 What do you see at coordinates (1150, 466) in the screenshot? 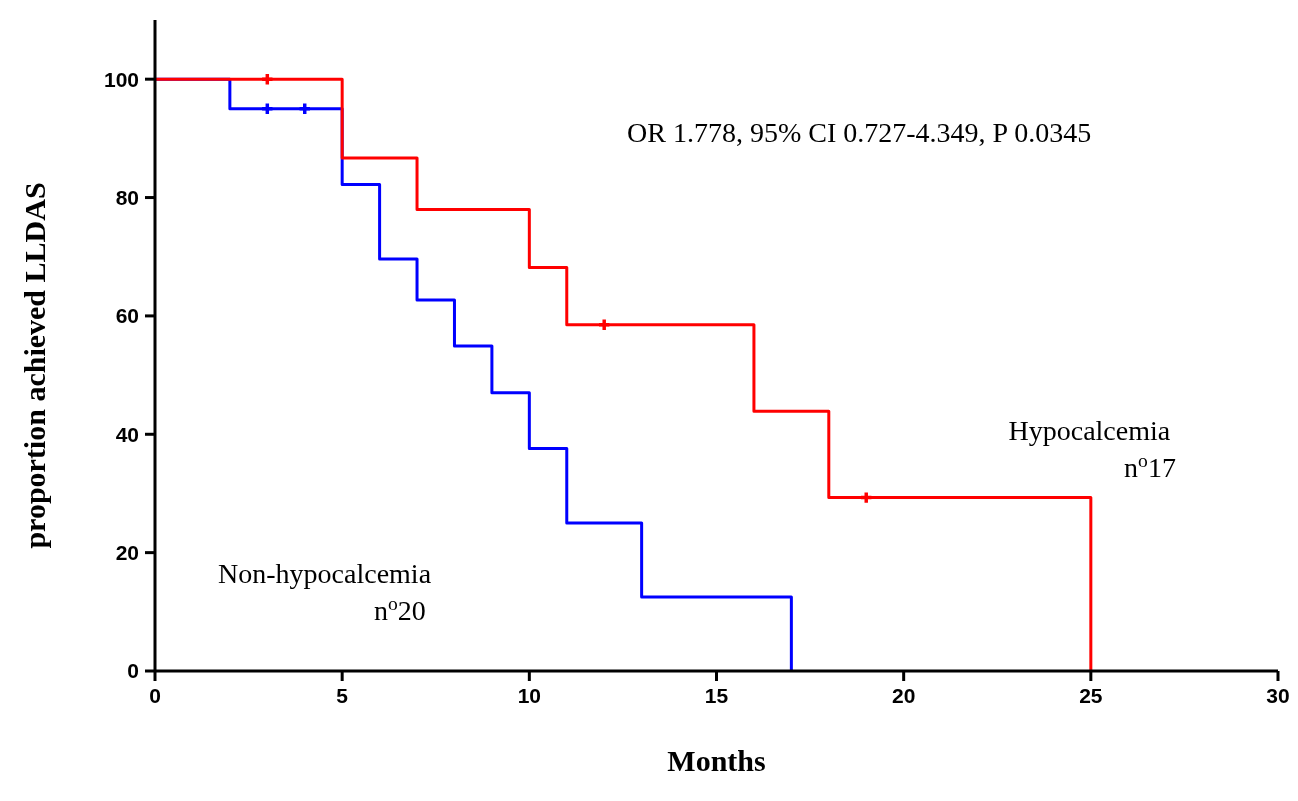
I see `annotation: n$^{o}$17` at bounding box center [1150, 466].